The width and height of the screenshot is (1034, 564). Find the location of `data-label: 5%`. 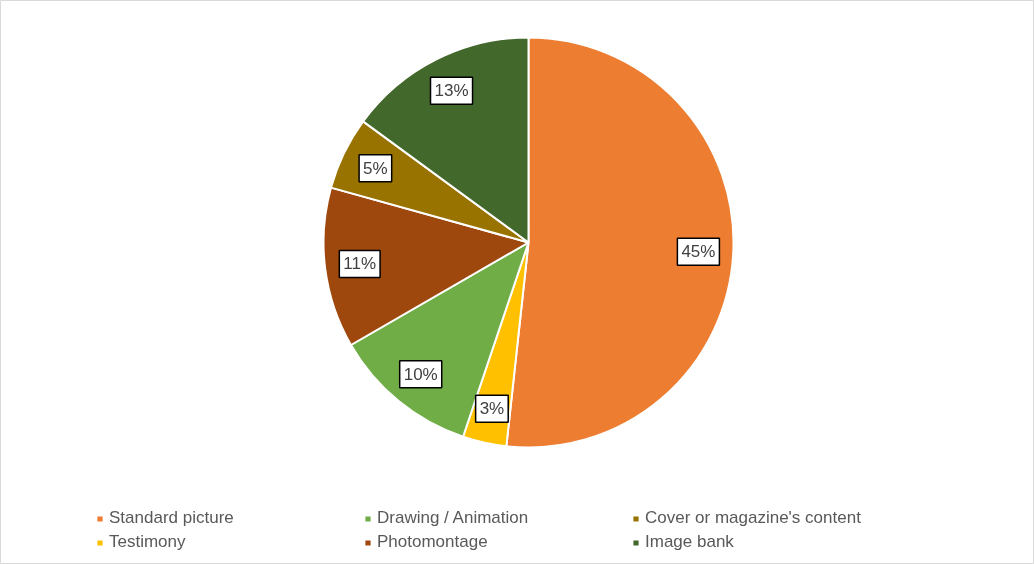

data-label: 5% is located at coordinates (375, 168).